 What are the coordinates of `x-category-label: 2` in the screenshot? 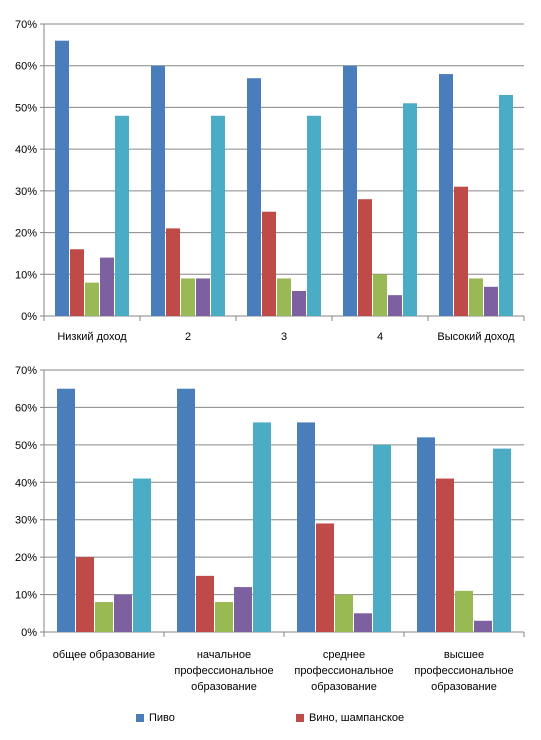 It's located at (188, 337).